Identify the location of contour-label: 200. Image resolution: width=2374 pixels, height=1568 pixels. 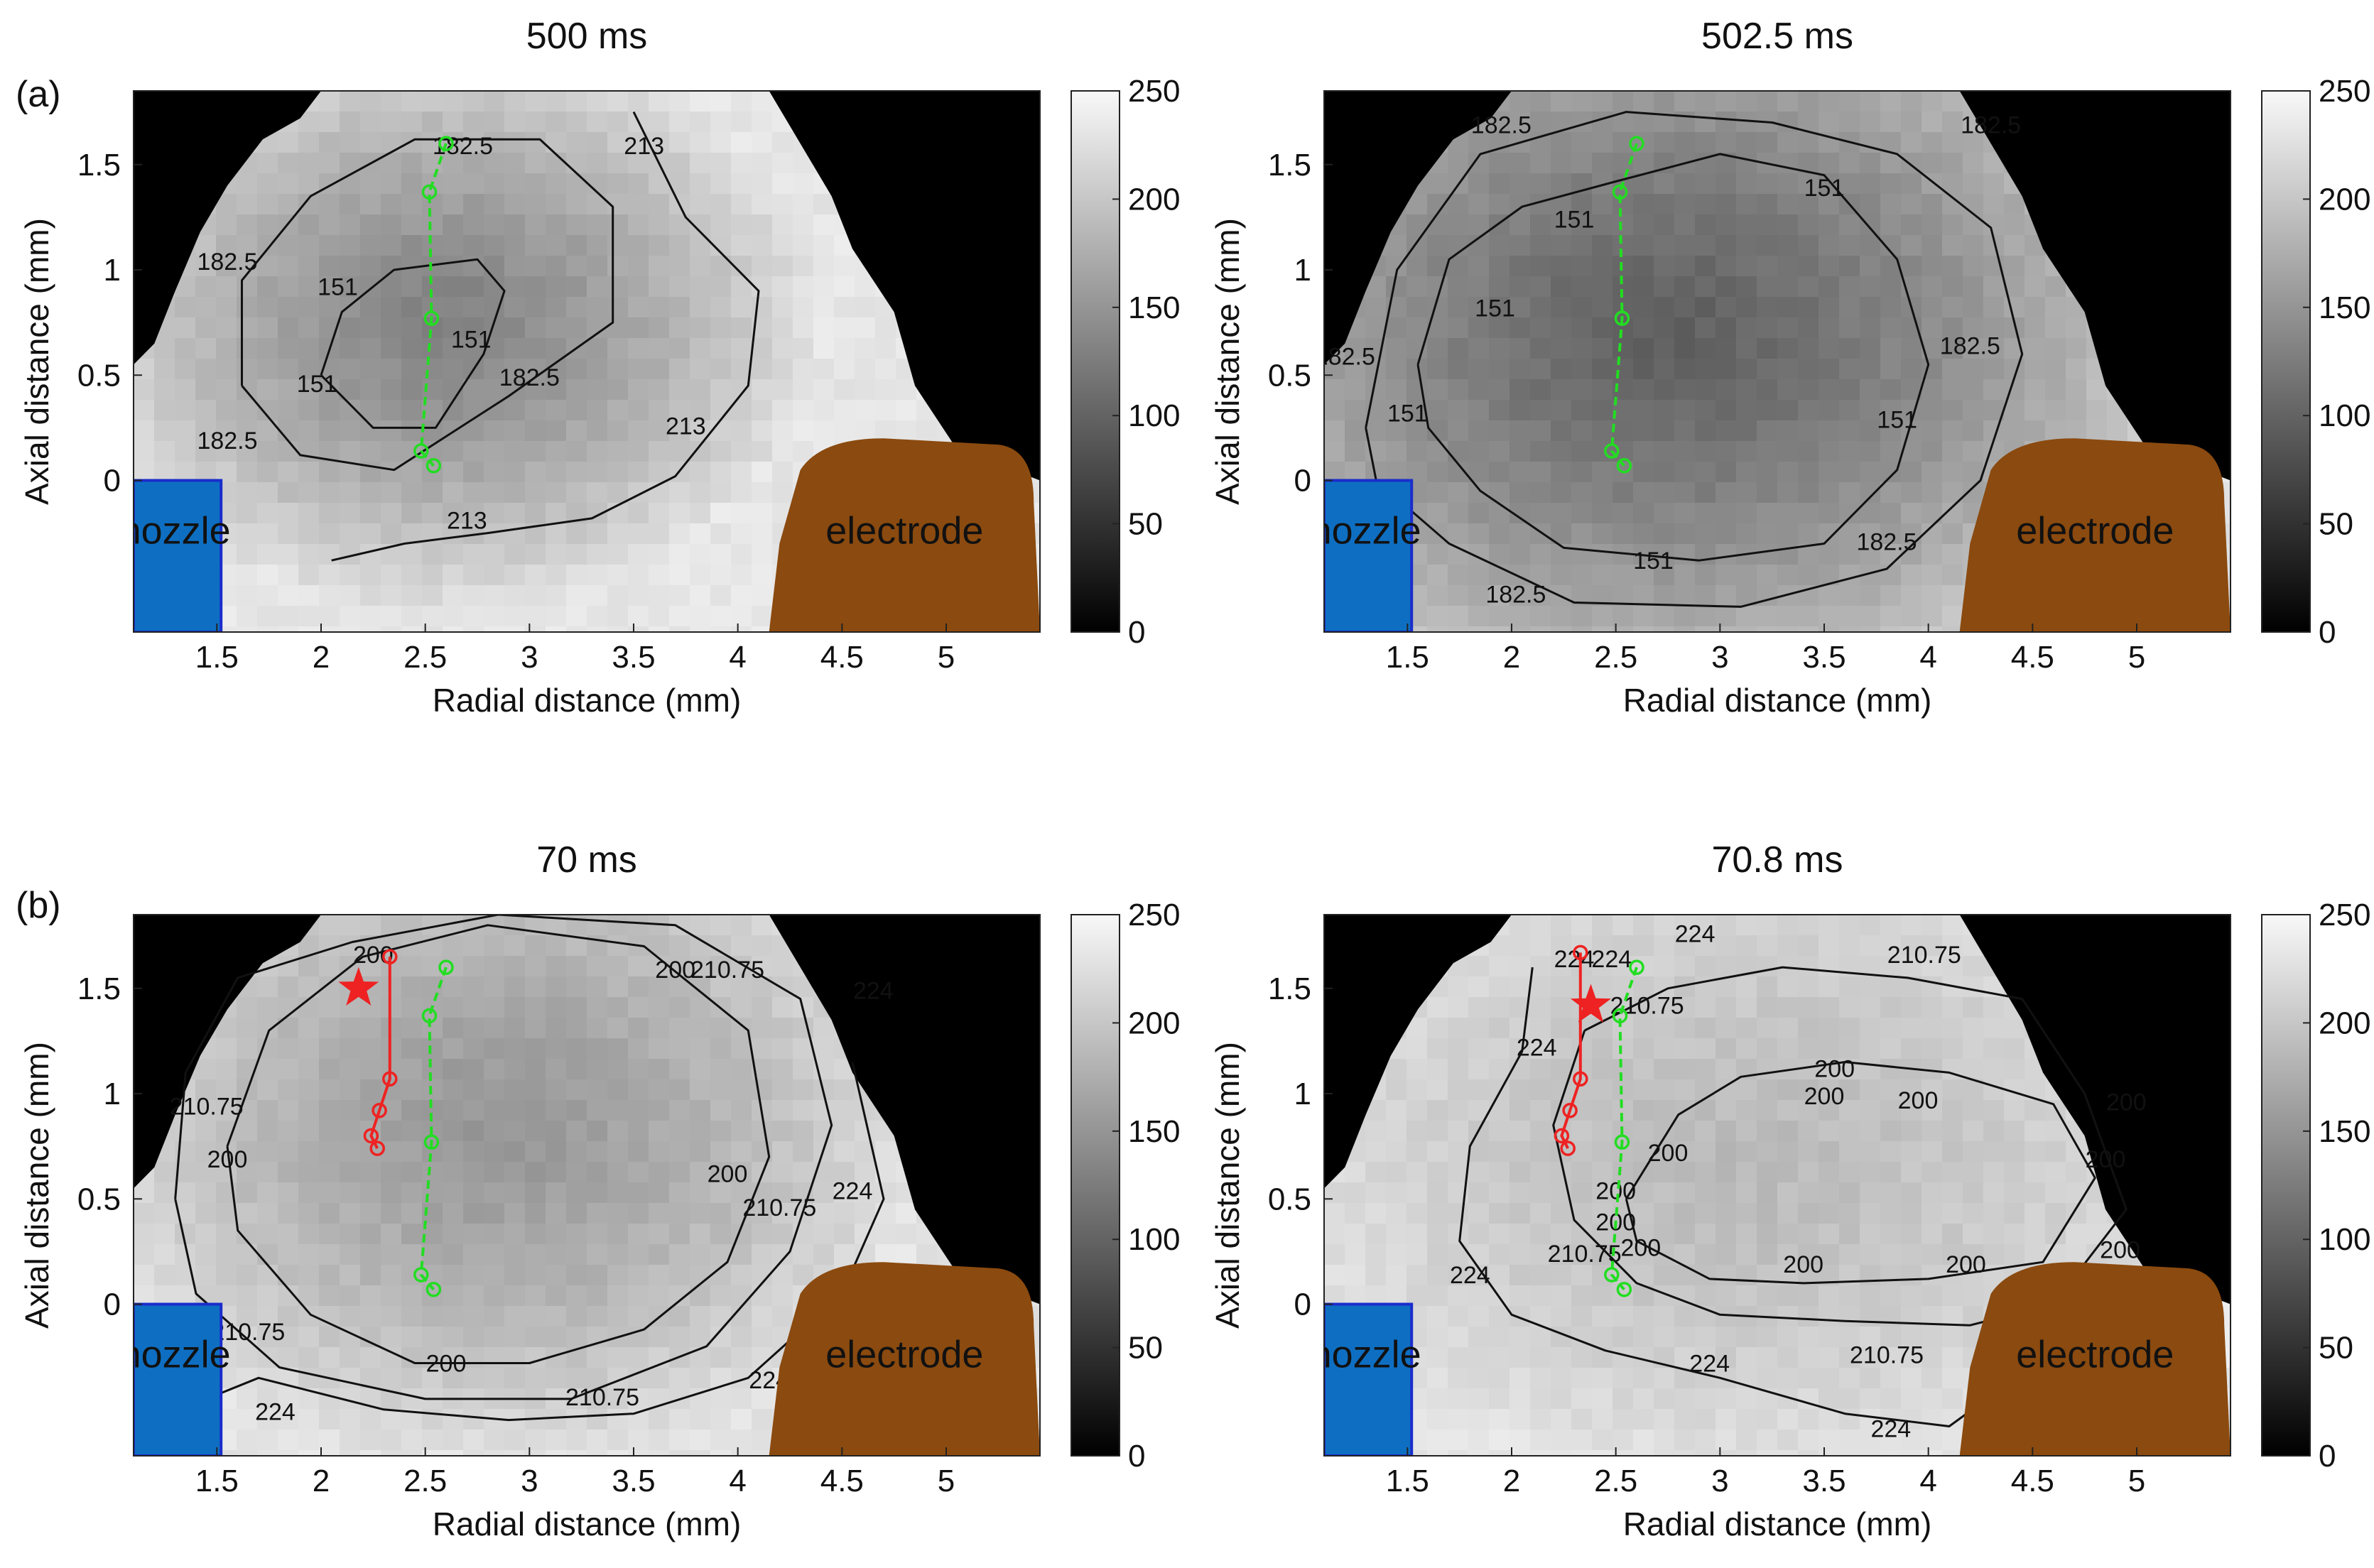
(373, 956).